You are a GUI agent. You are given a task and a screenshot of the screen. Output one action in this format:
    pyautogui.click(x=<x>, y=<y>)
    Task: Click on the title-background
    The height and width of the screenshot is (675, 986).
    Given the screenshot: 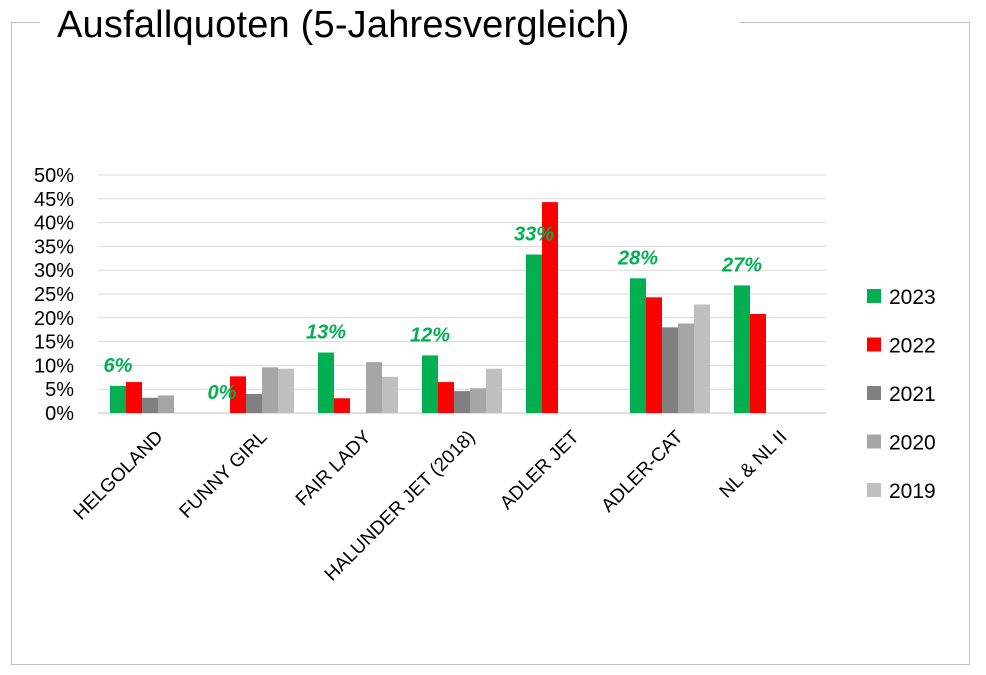 What is the action you would take?
    pyautogui.click(x=390, y=24)
    